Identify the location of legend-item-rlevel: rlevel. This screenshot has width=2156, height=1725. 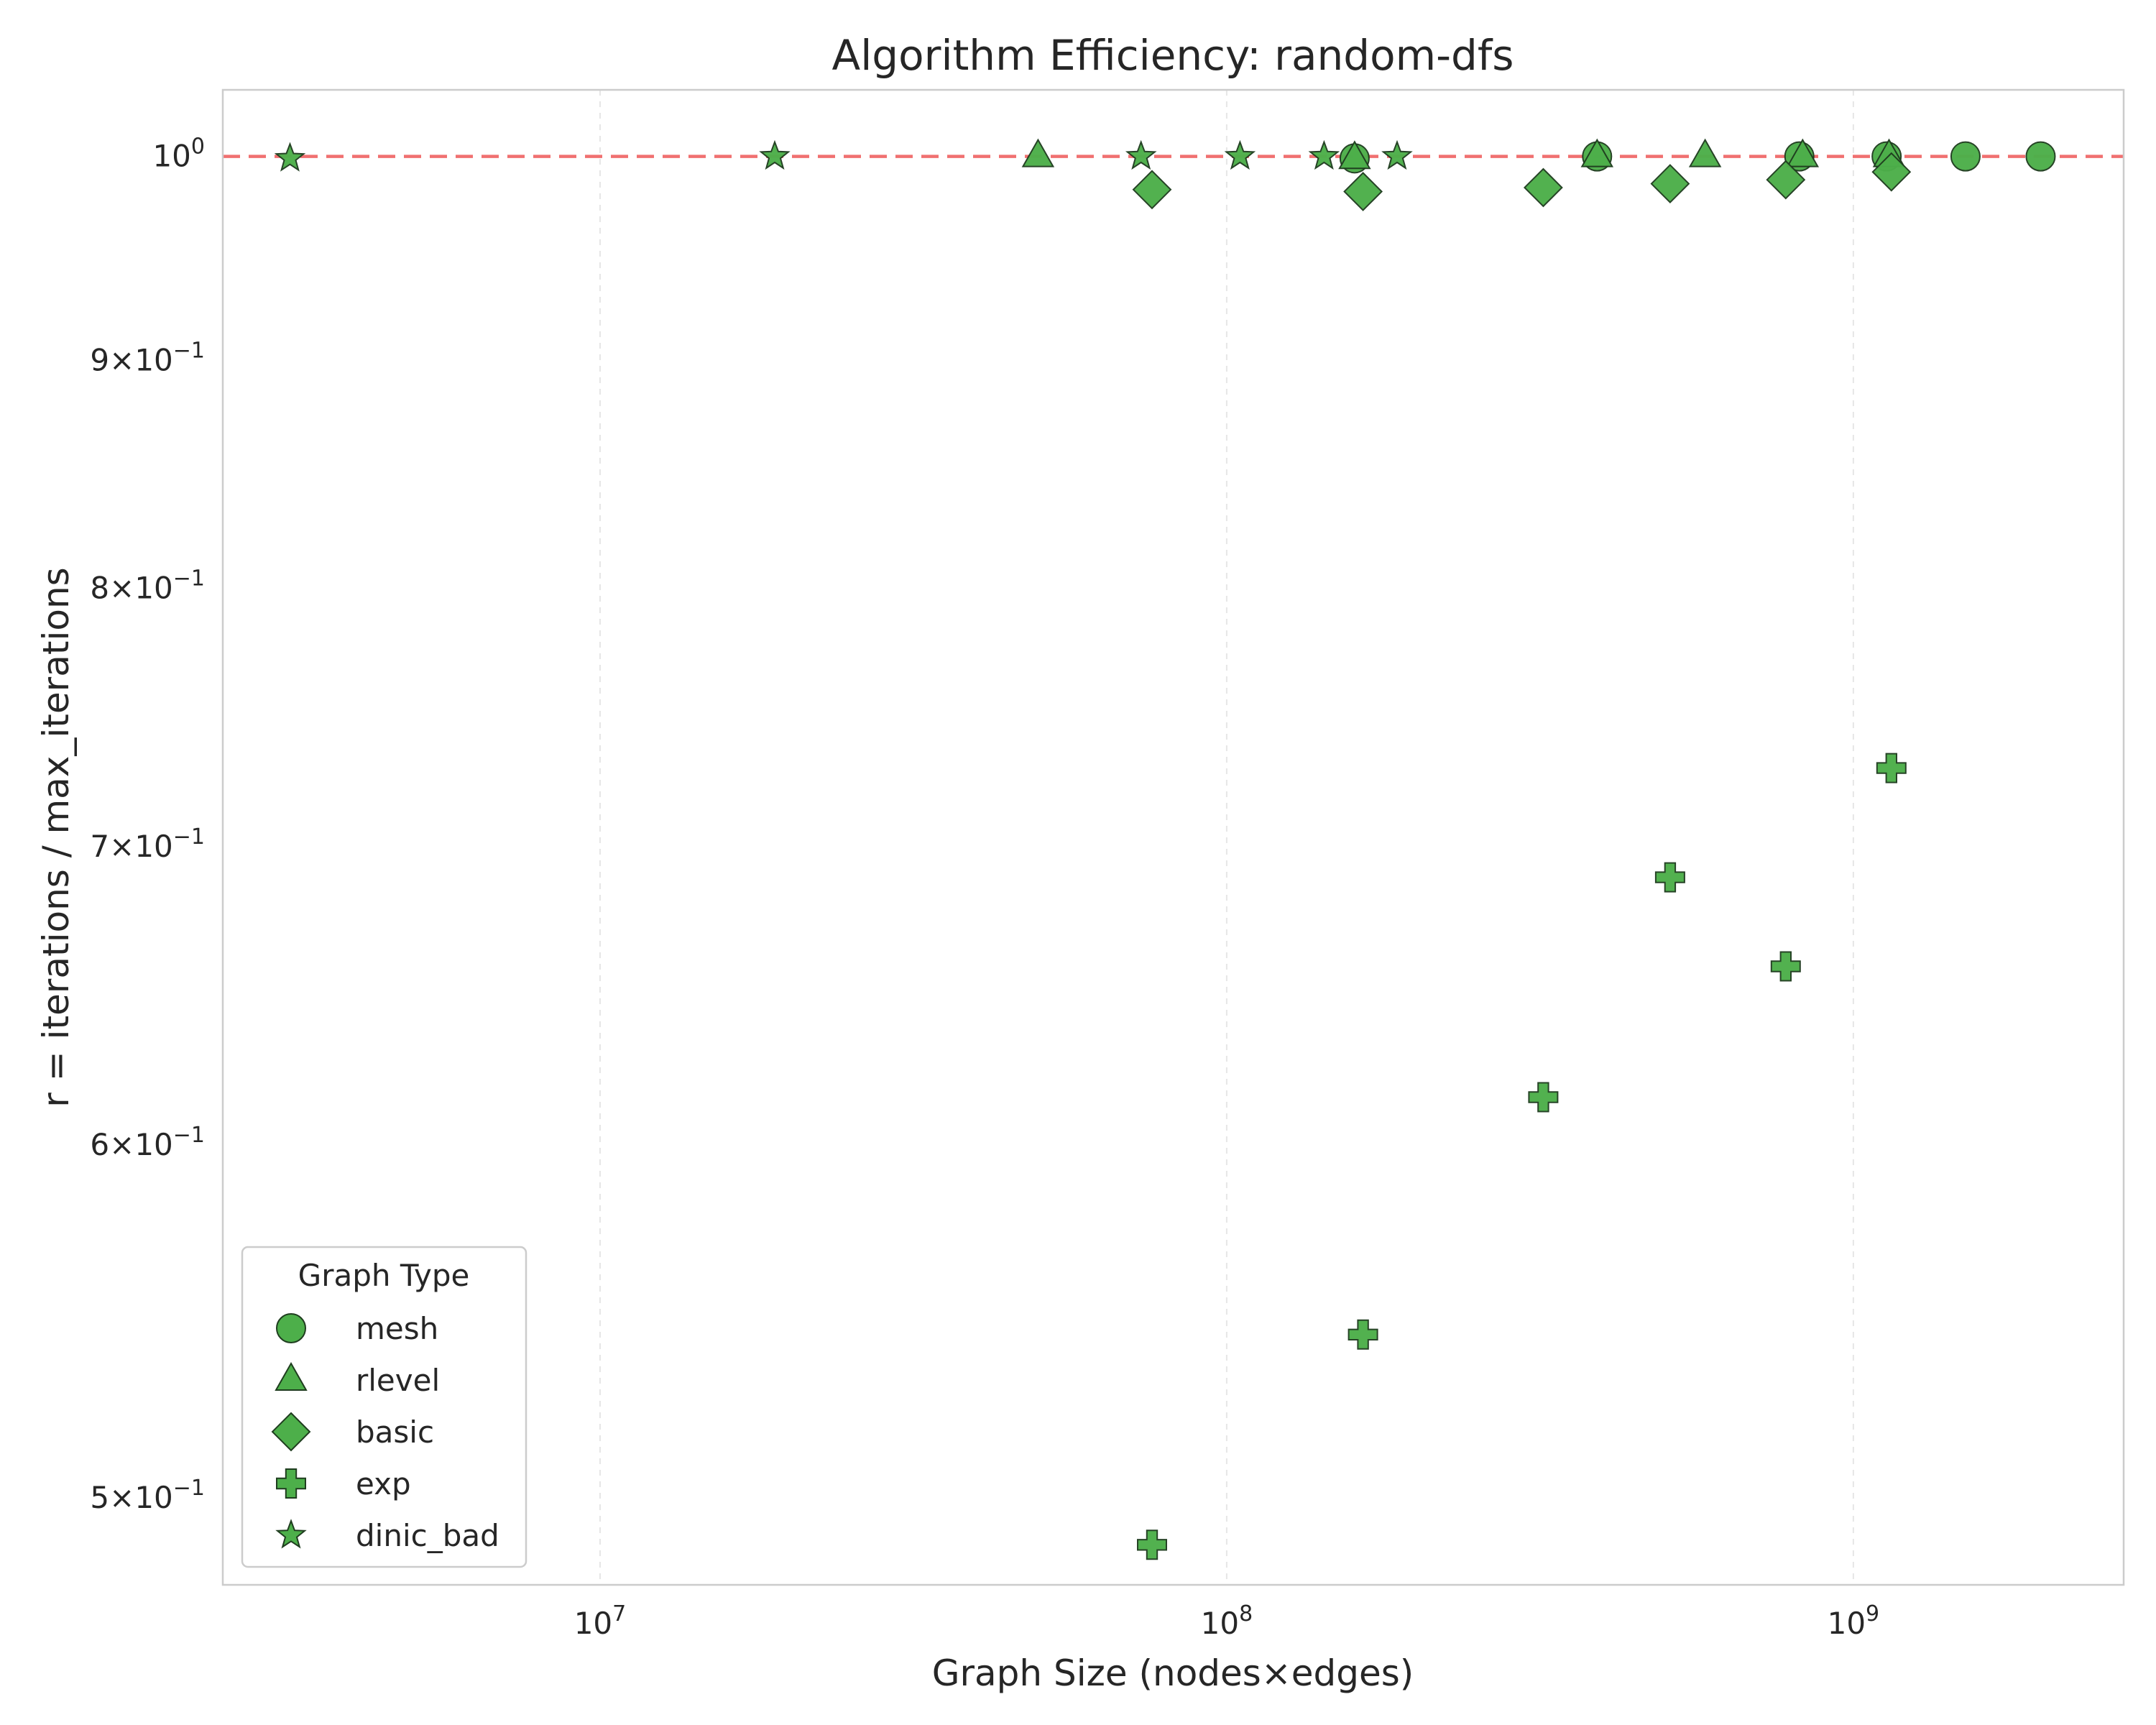
(357, 1379).